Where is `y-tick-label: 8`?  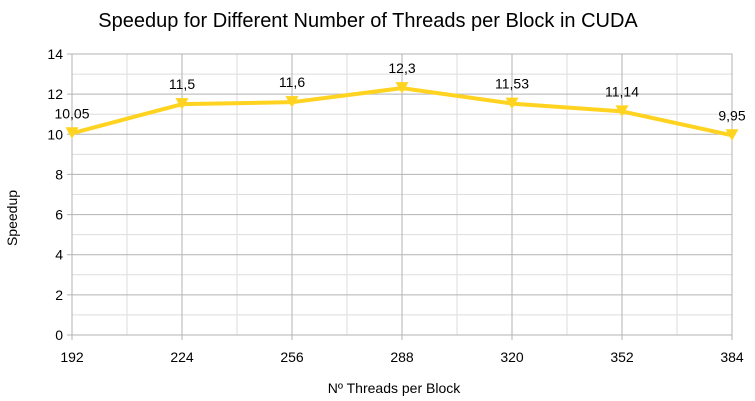 y-tick-label: 8 is located at coordinates (59, 174).